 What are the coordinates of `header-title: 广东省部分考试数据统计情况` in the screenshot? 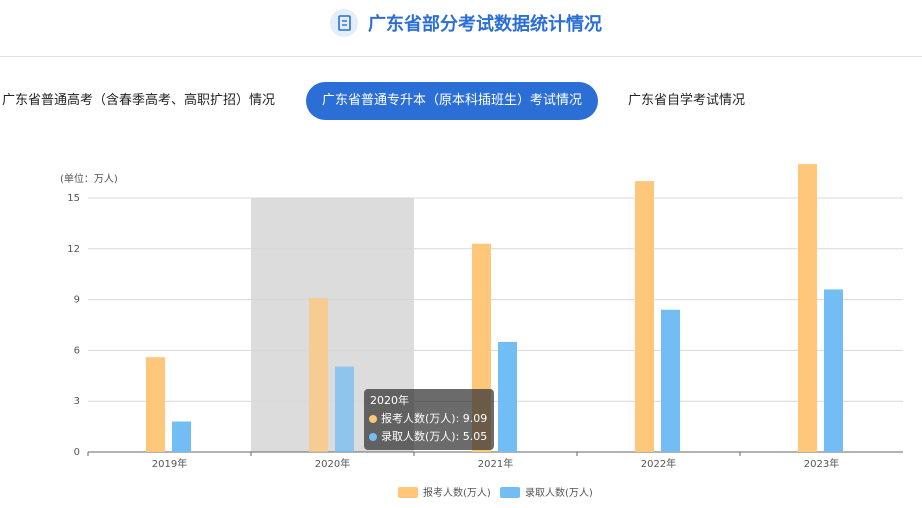 It's located at (485, 24).